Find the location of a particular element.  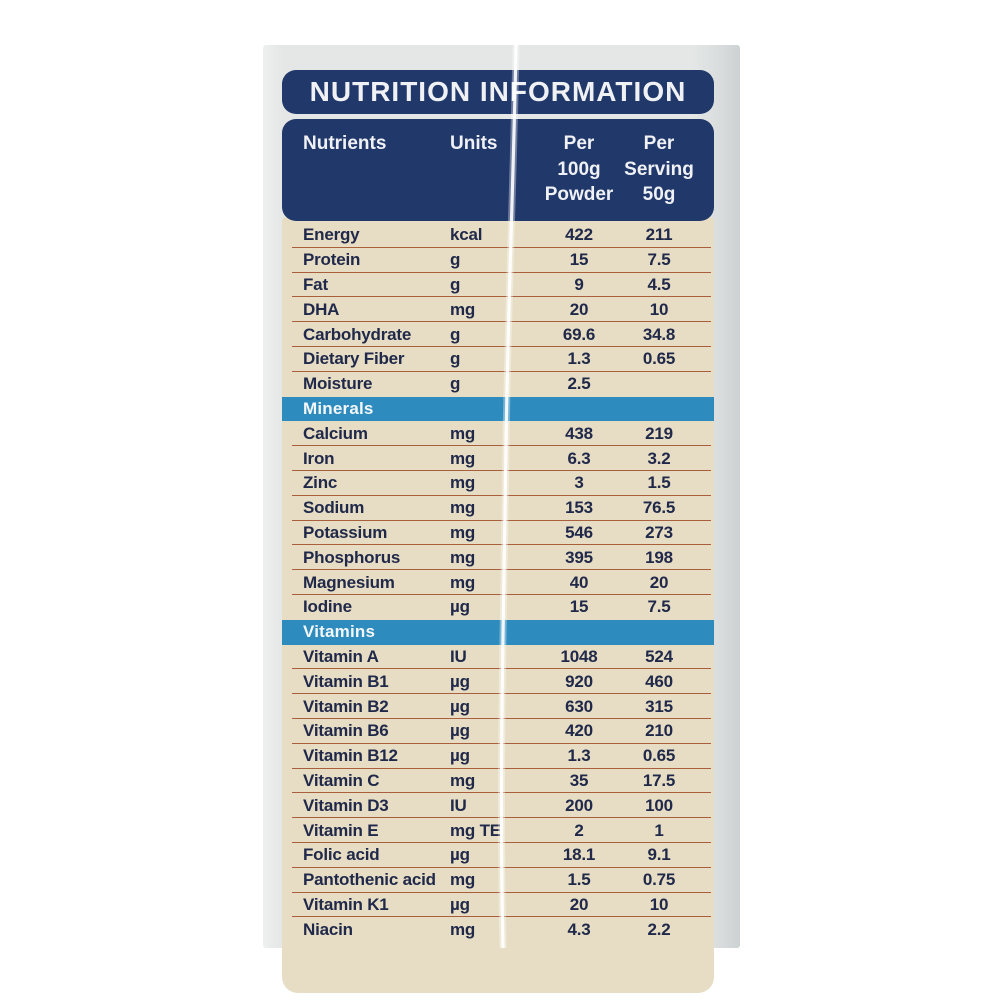

value-per-serving: 7.5 is located at coordinates (659, 607).